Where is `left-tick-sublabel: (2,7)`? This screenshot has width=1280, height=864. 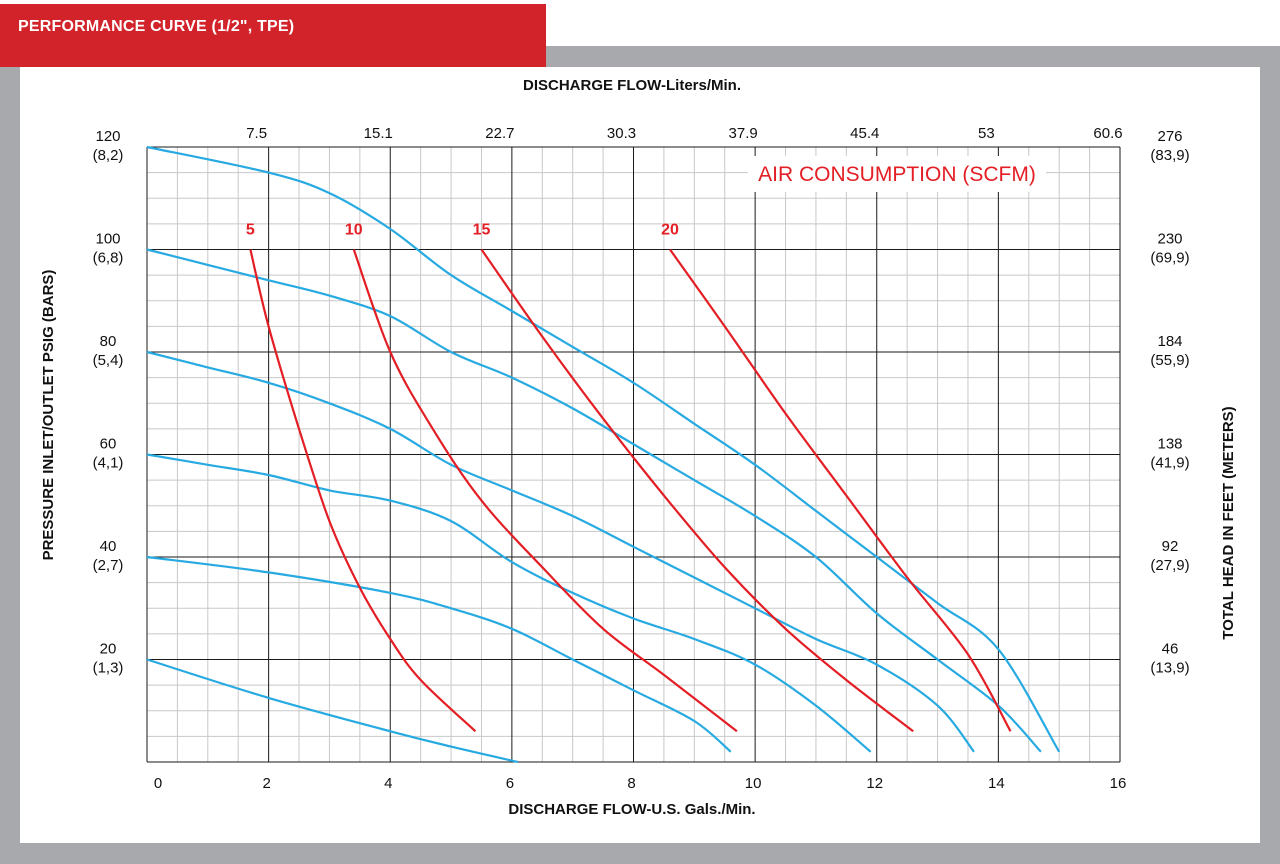 left-tick-sublabel: (2,7) is located at coordinates (108, 565).